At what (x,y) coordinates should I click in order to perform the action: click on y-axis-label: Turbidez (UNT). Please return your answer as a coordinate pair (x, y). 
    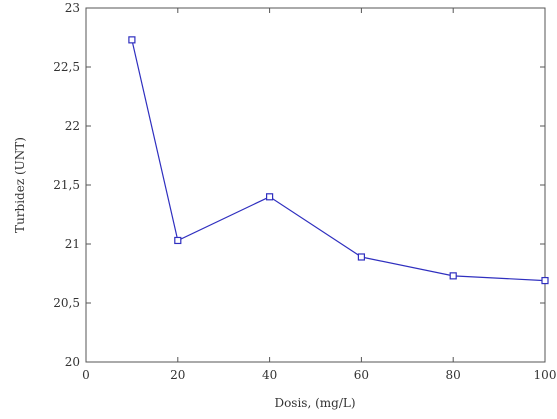
    Looking at the image, I should click on (20, 185).